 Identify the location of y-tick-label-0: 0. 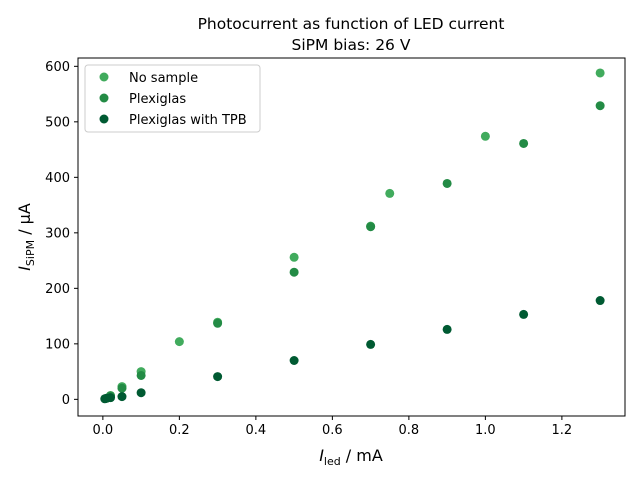
(66, 400).